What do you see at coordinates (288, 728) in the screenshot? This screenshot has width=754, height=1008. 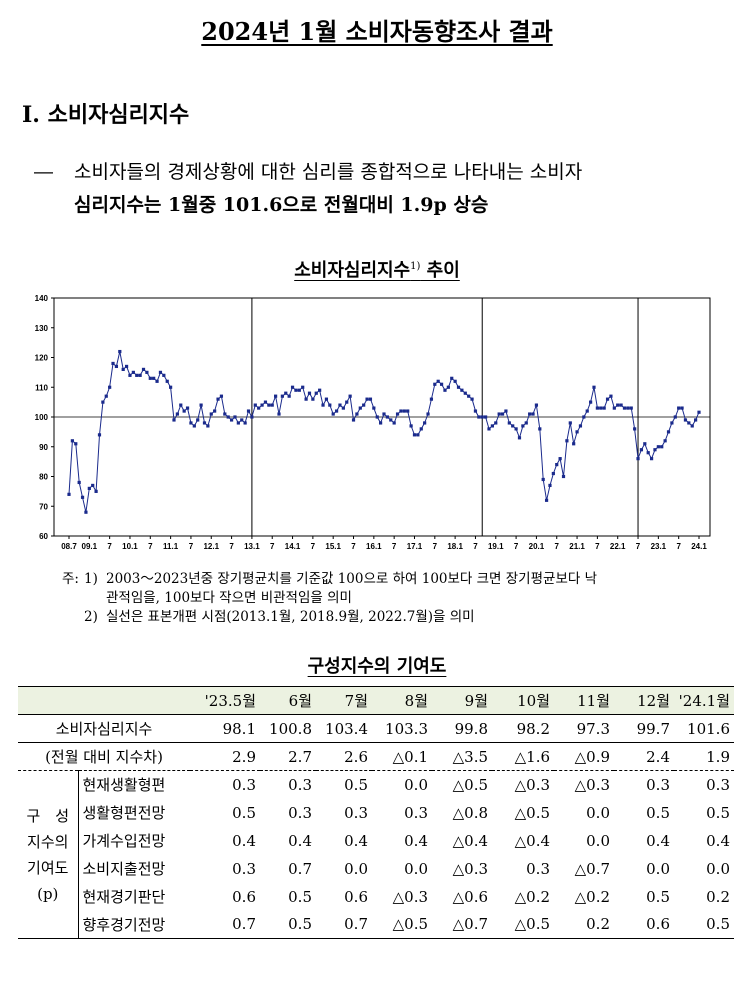 I see `table-cell: 100.8` at bounding box center [288, 728].